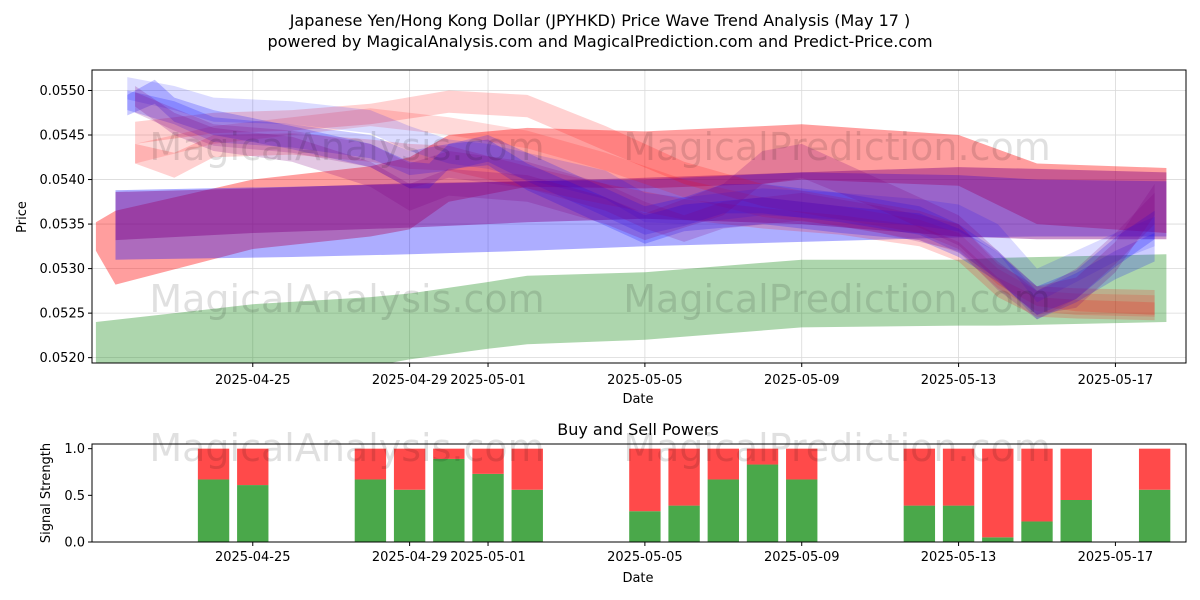  Describe the element at coordinates (63, 136) in the screenshot. I see `y-tick-label: 0.0545` at that location.